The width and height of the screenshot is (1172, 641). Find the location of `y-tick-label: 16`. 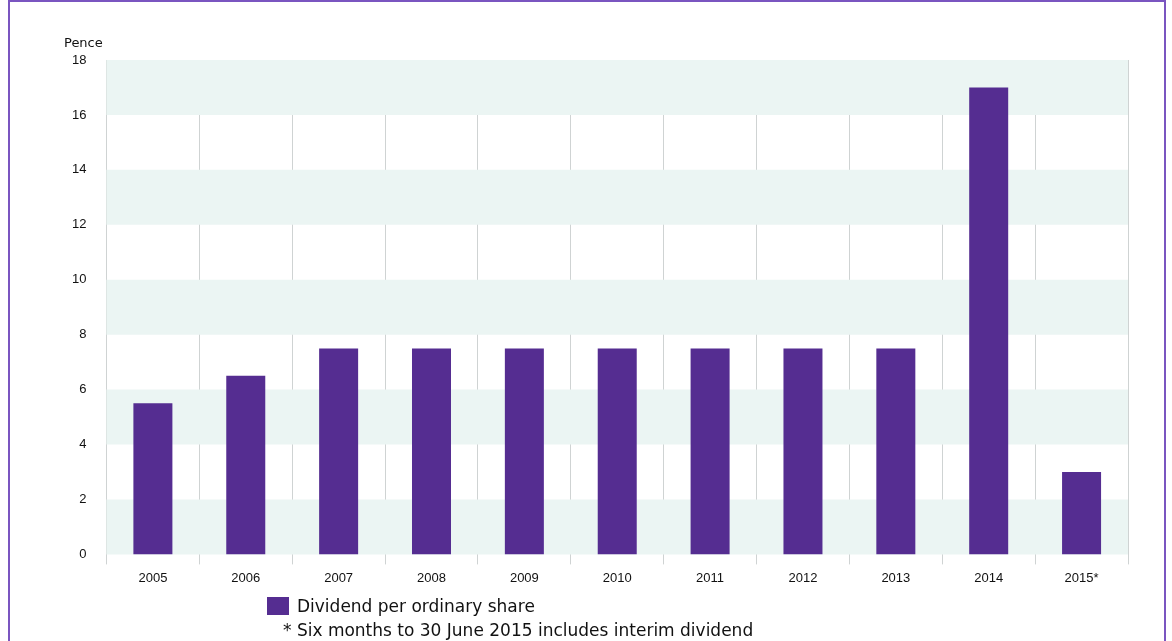

y-tick-label: 16 is located at coordinates (79, 114).